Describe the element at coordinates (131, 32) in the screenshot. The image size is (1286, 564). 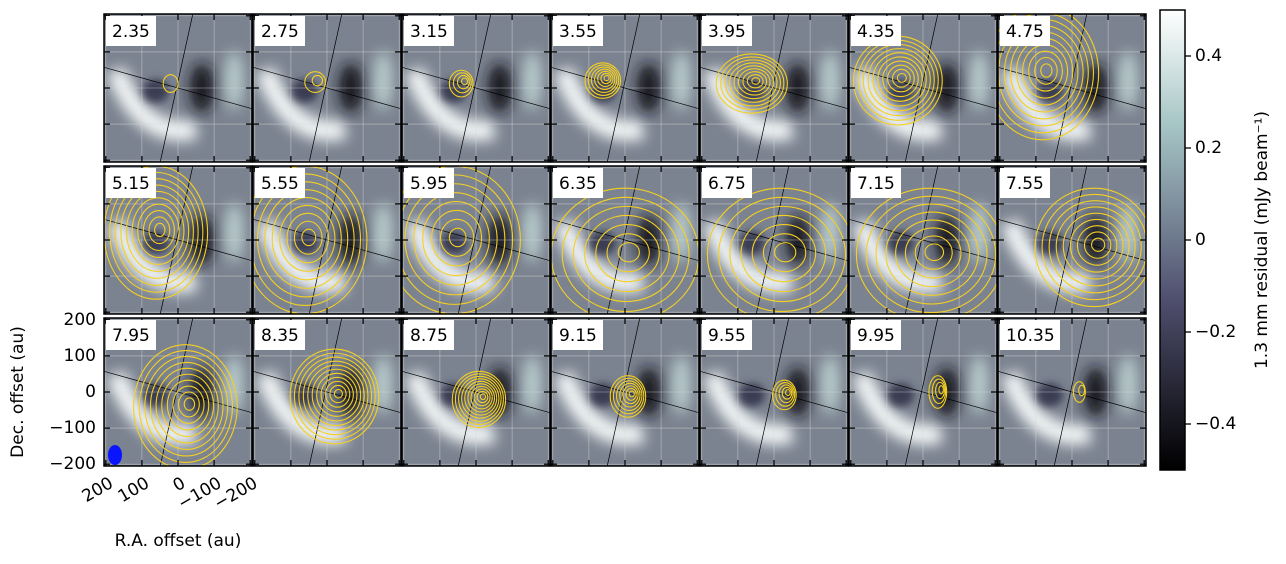
I see `channel-label: 2.35` at that location.